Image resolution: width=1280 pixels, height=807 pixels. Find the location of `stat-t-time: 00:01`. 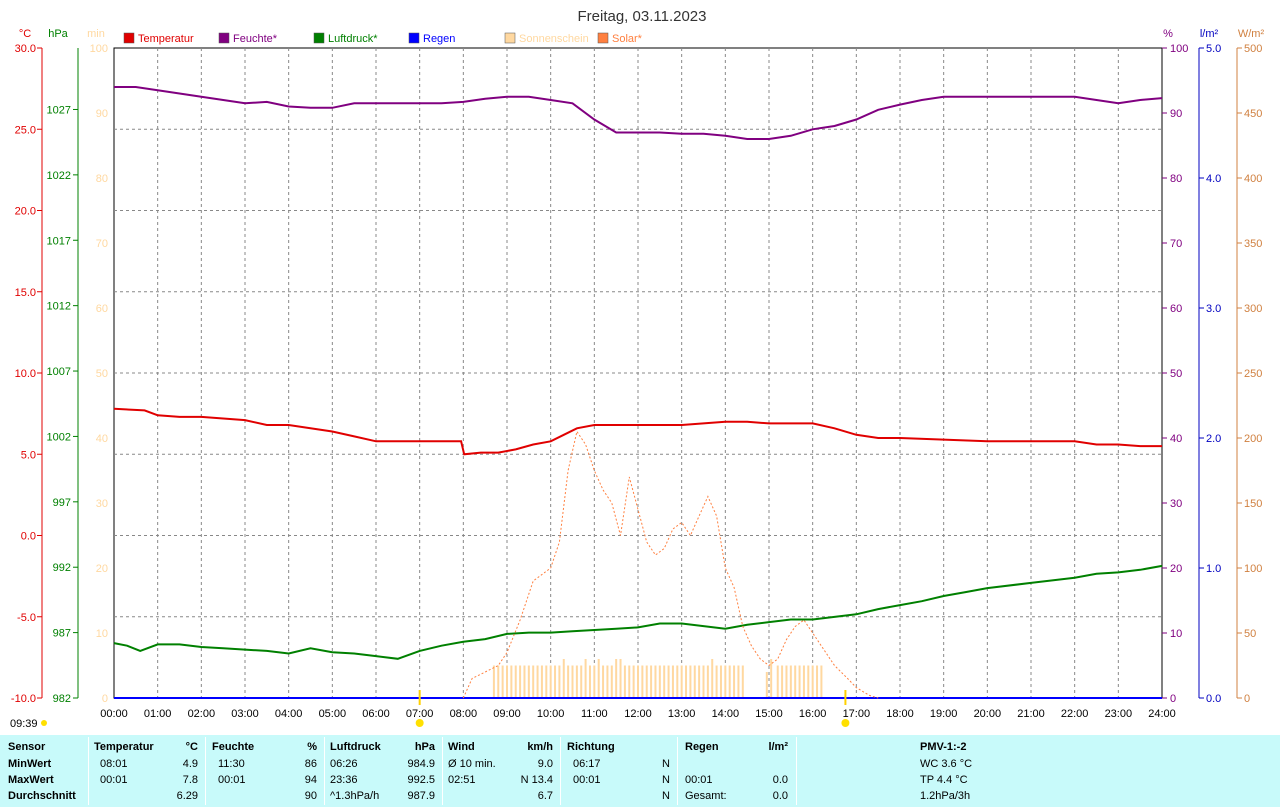

stat-t-time: 00:01 is located at coordinates (114, 780).